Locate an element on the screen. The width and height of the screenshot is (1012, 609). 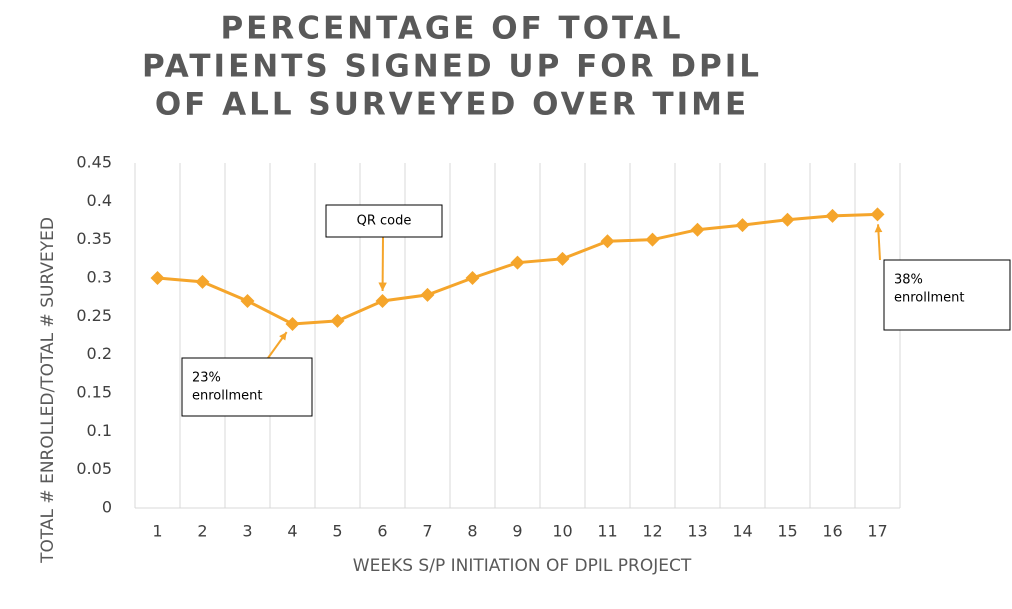
y-tick-label: 0.1 is located at coordinates (99, 430).